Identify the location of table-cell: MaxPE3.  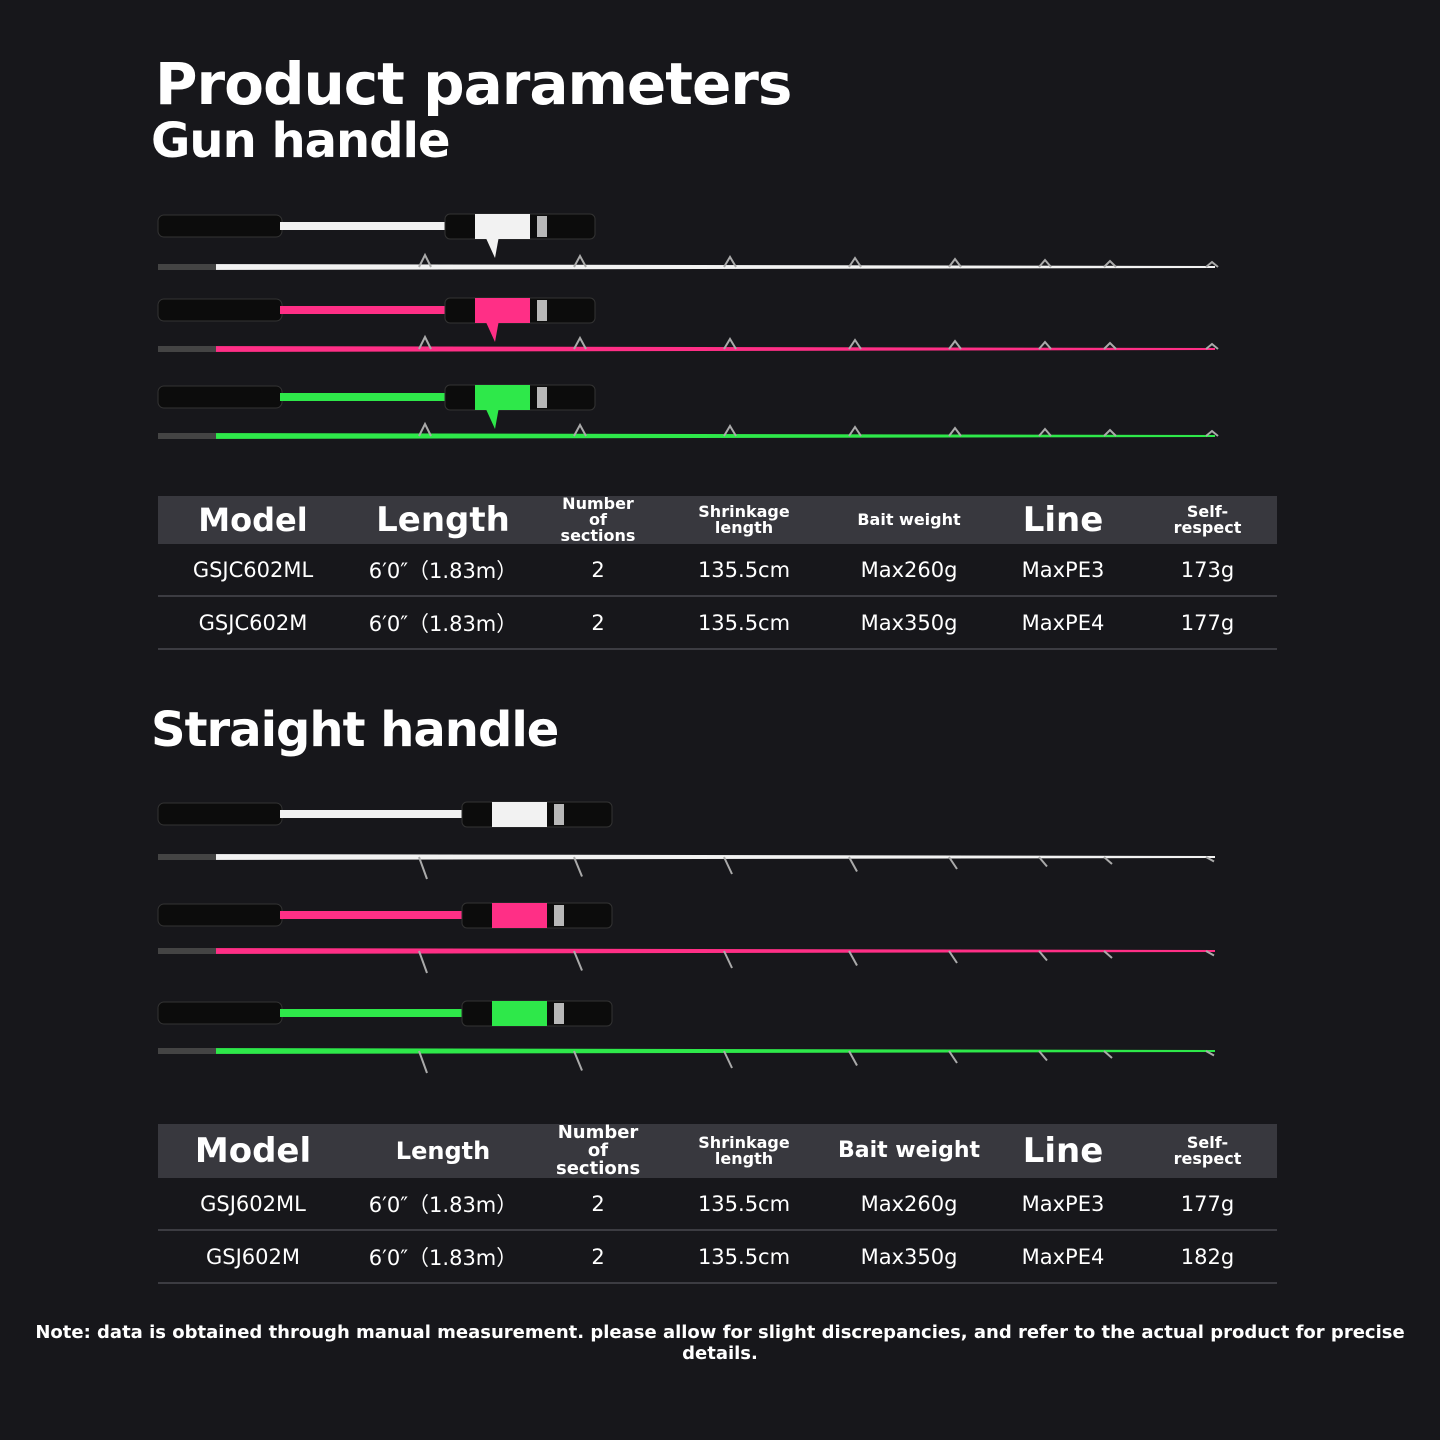
(1063, 1204).